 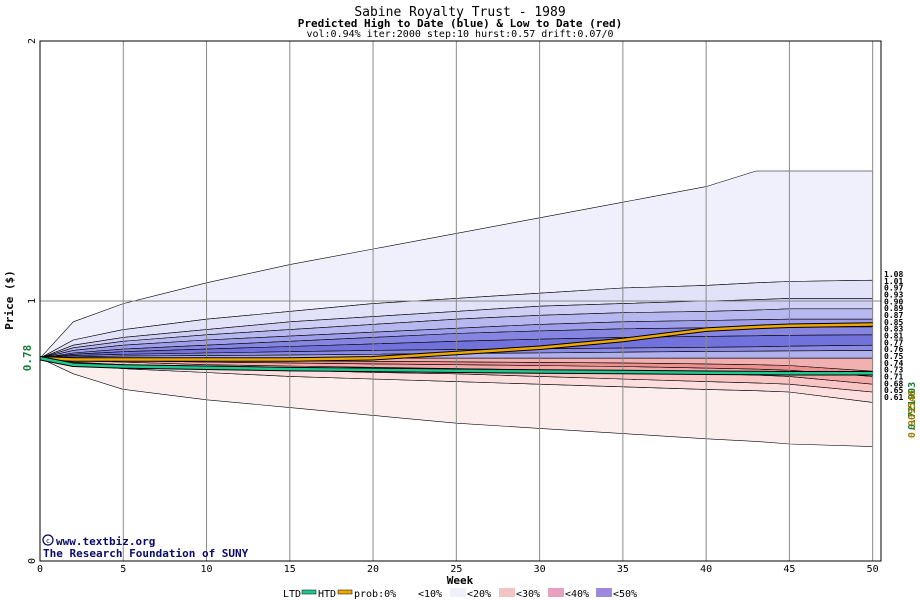 I want to click on y-tick-labels: 0 1 2, so click(x=32, y=301).